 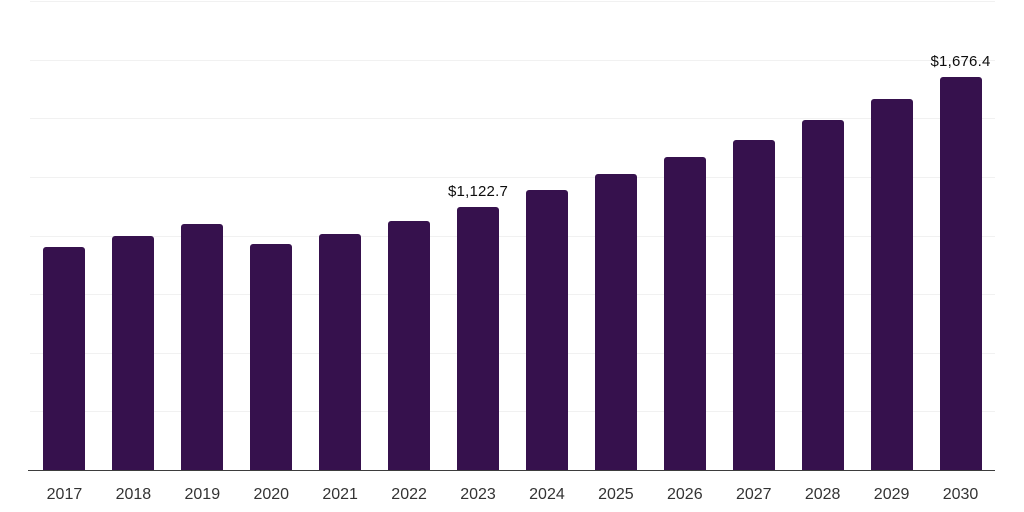 What do you see at coordinates (271, 356) in the screenshot?
I see `bar-2020` at bounding box center [271, 356].